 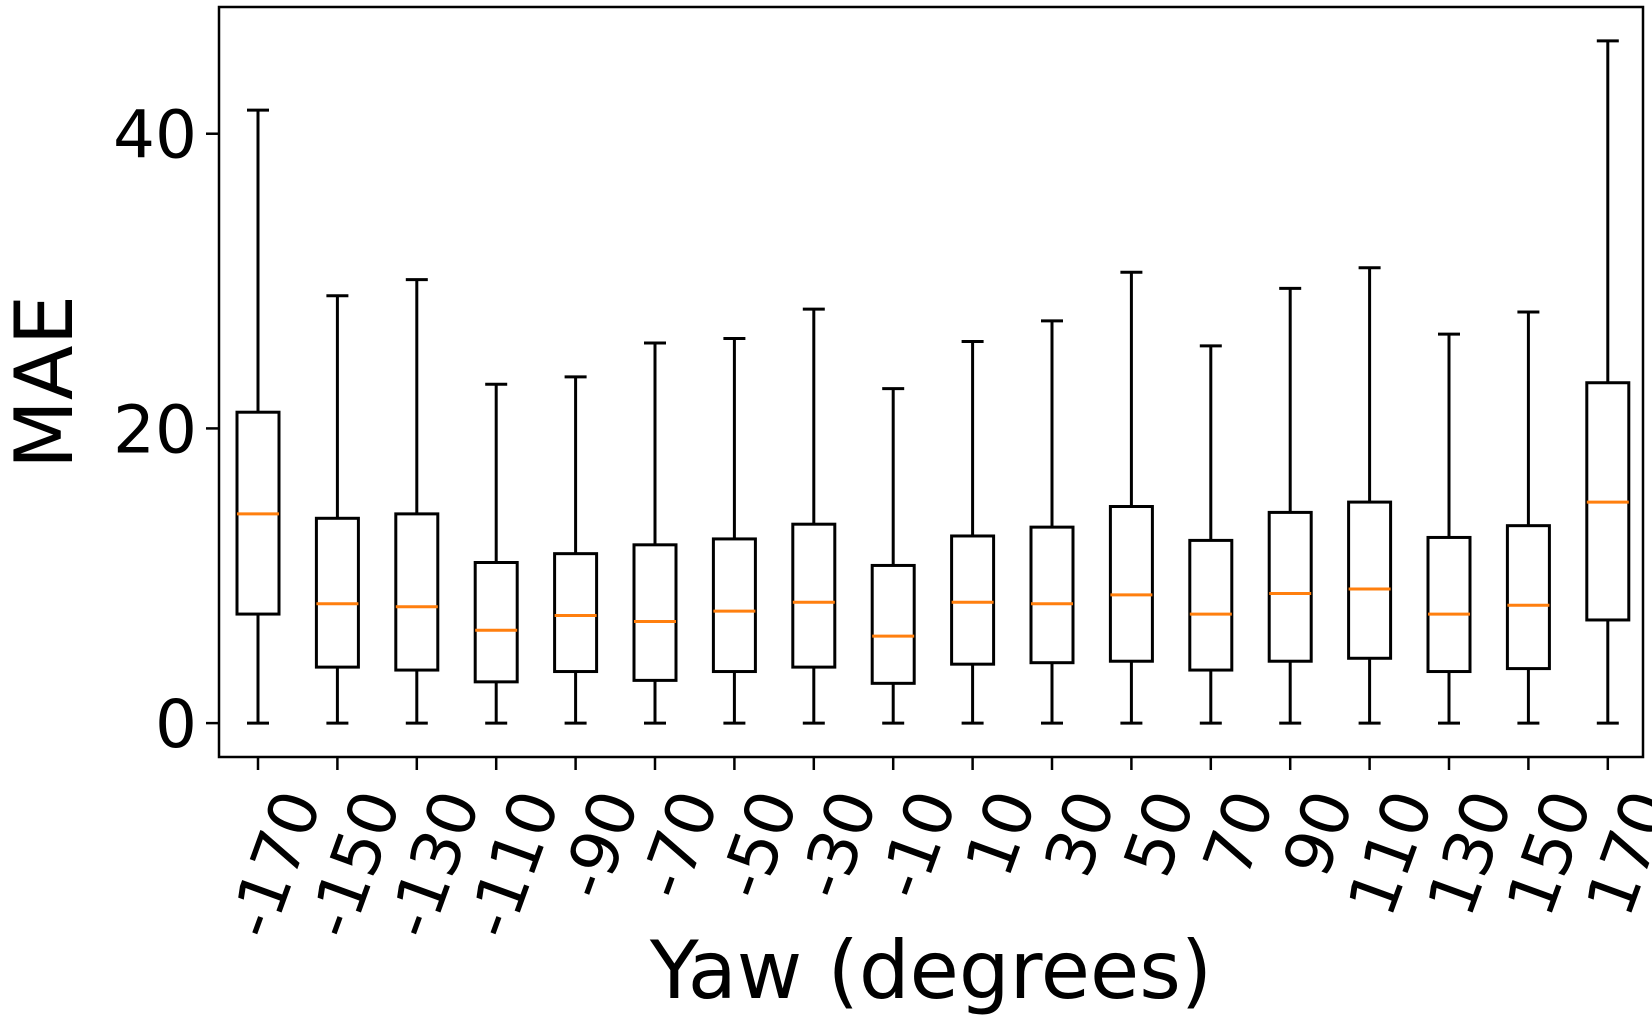 I want to click on box--30, so click(x=814, y=516).